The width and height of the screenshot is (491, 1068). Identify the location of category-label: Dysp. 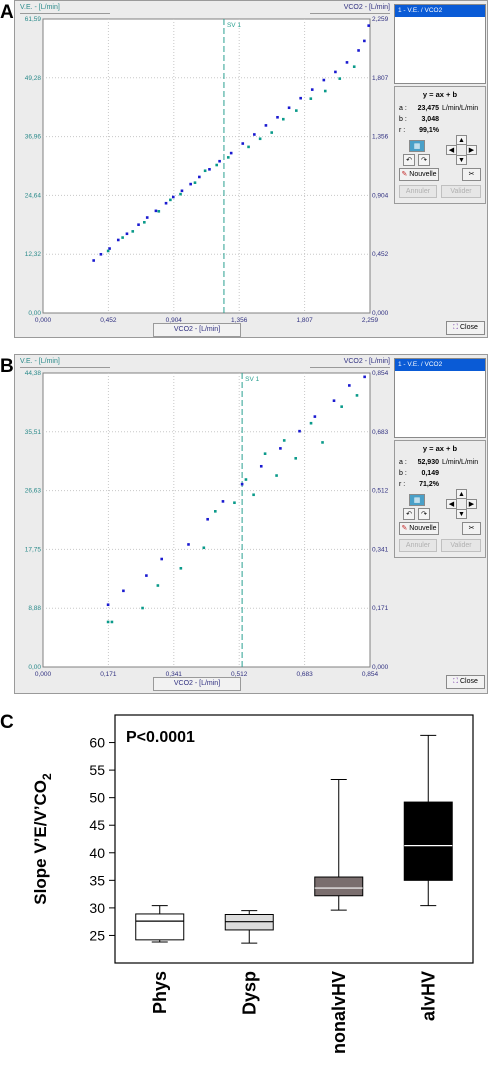
(249, 993).